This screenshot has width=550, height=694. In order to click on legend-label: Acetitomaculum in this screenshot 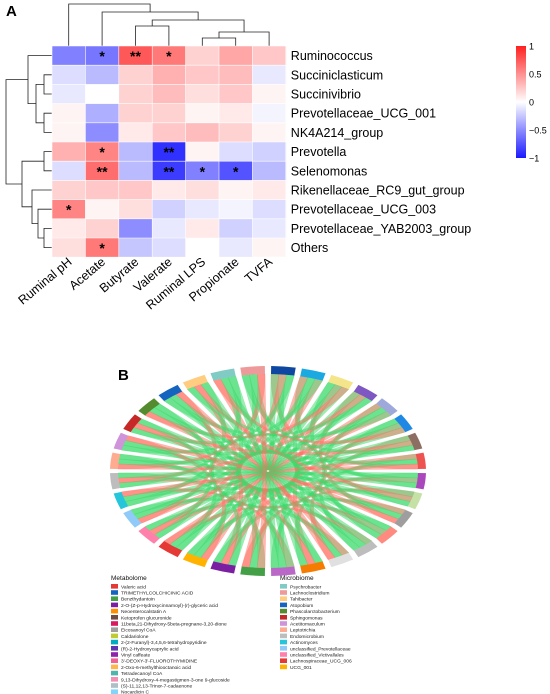, I will do `click(307, 625)`.